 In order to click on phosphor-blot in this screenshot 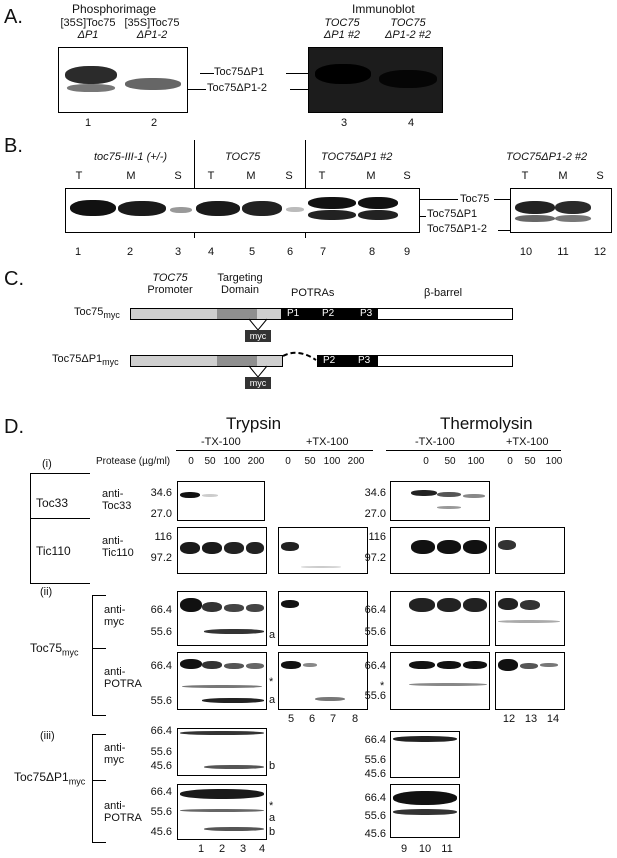, I will do `click(123, 80)`.